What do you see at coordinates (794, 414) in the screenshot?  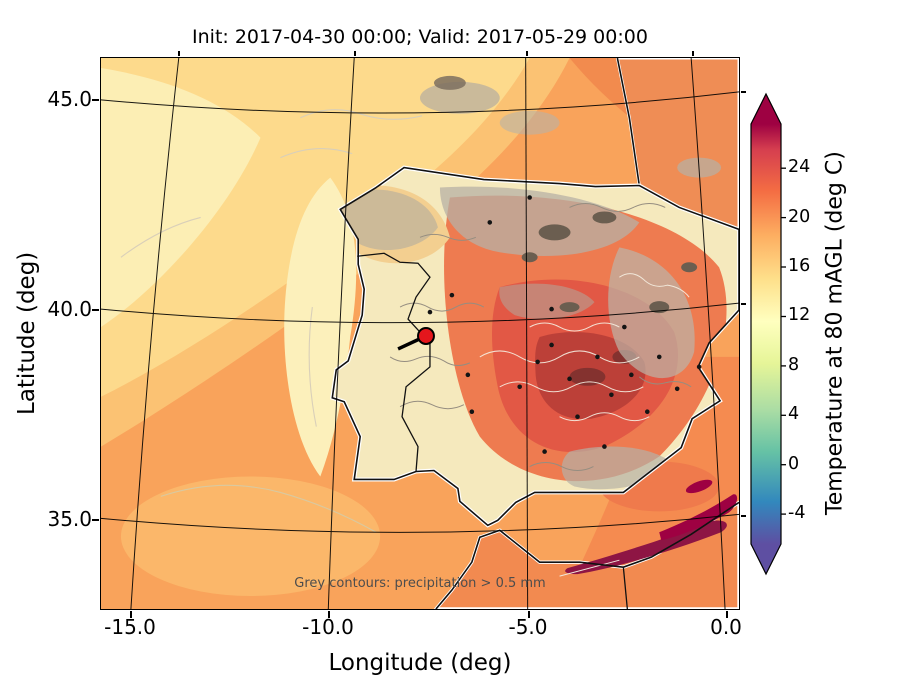 I see `colorbar-tick-label: 4` at bounding box center [794, 414].